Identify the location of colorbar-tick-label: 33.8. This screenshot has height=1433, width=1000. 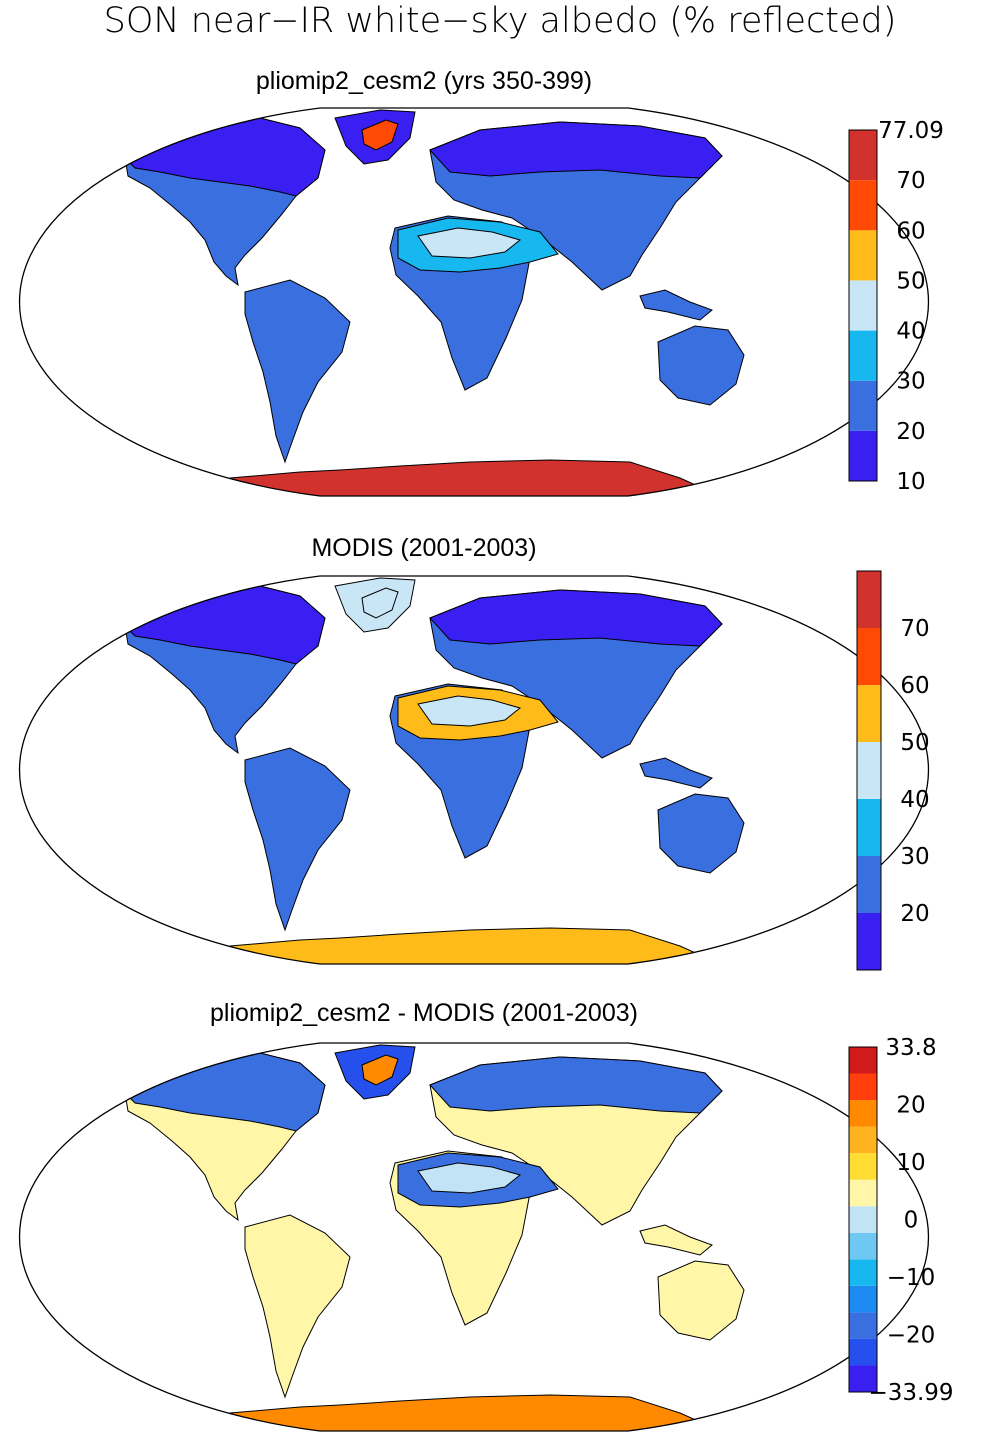
(910, 1048).